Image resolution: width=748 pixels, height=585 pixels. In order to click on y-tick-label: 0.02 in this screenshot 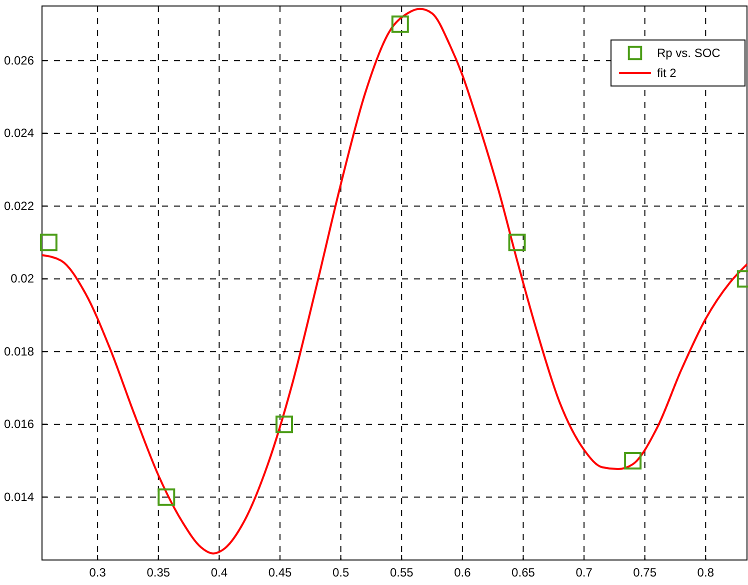, I will do `click(22, 279)`.